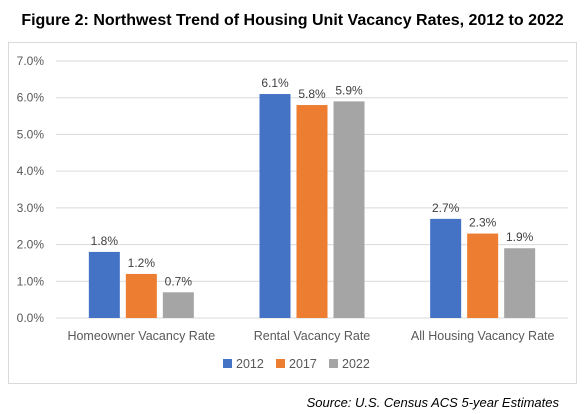  What do you see at coordinates (141, 336) in the screenshot?
I see `x-category-label: Homeowner Vacancy Rate` at bounding box center [141, 336].